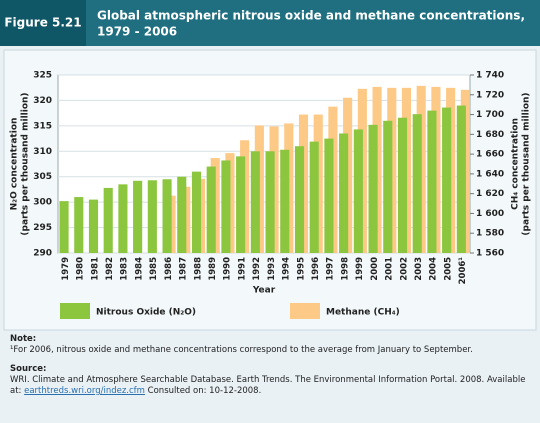 The height and width of the screenshot is (423, 540). What do you see at coordinates (527, 163) in the screenshot?
I see `y2-axis-label: (parts per thousand million)` at bounding box center [527, 163].